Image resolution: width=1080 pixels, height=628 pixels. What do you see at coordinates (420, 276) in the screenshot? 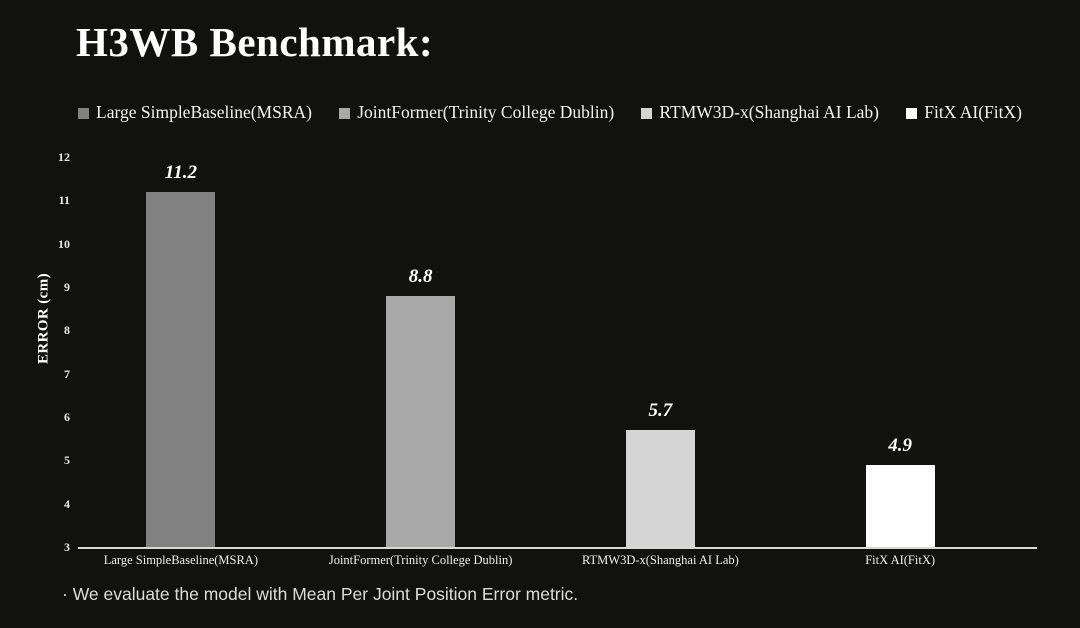
I see `bar-value-label: 8.8` at bounding box center [420, 276].